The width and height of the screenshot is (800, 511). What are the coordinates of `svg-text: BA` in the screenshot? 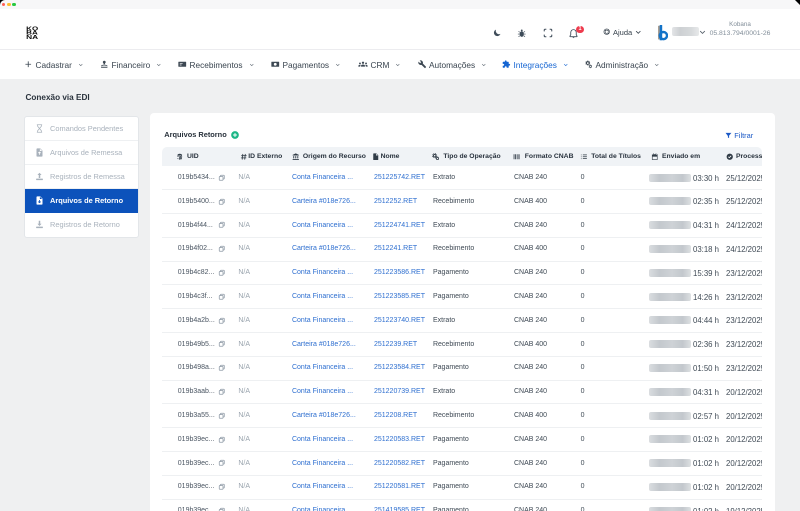 It's located at (32, 33).